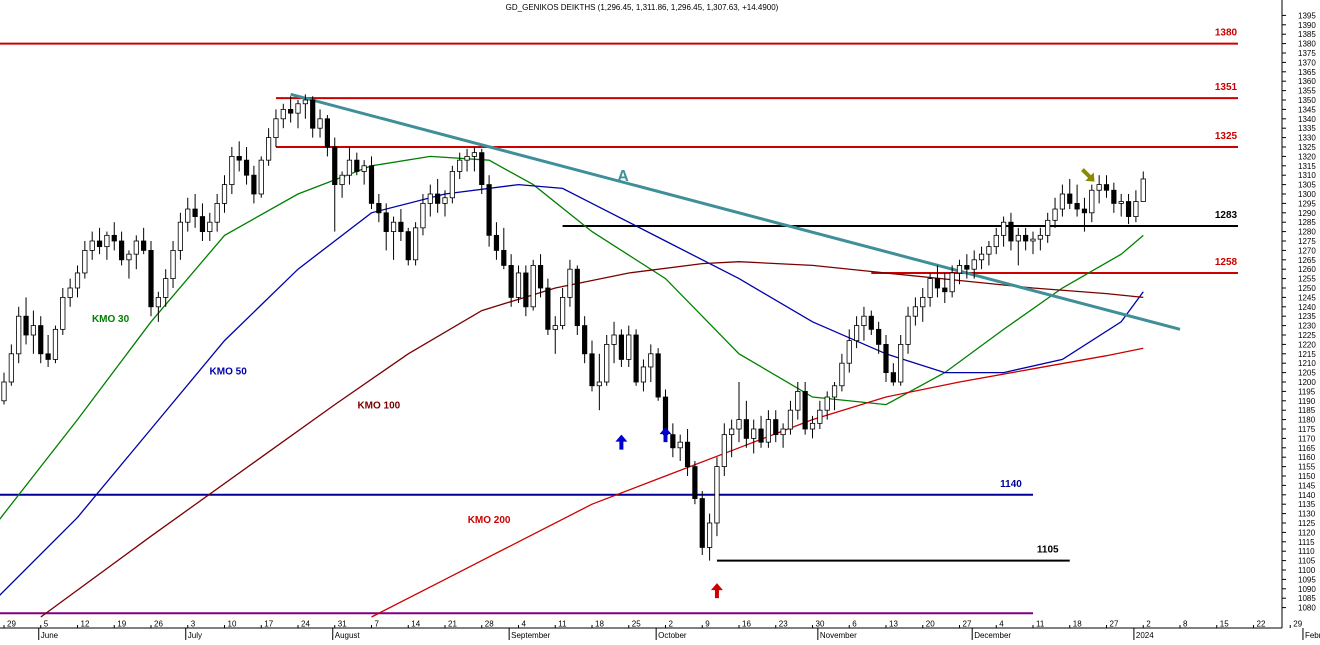 The image size is (1320, 645). Describe the element at coordinates (967, 624) in the screenshot. I see `x-tick-label: 27` at that location.